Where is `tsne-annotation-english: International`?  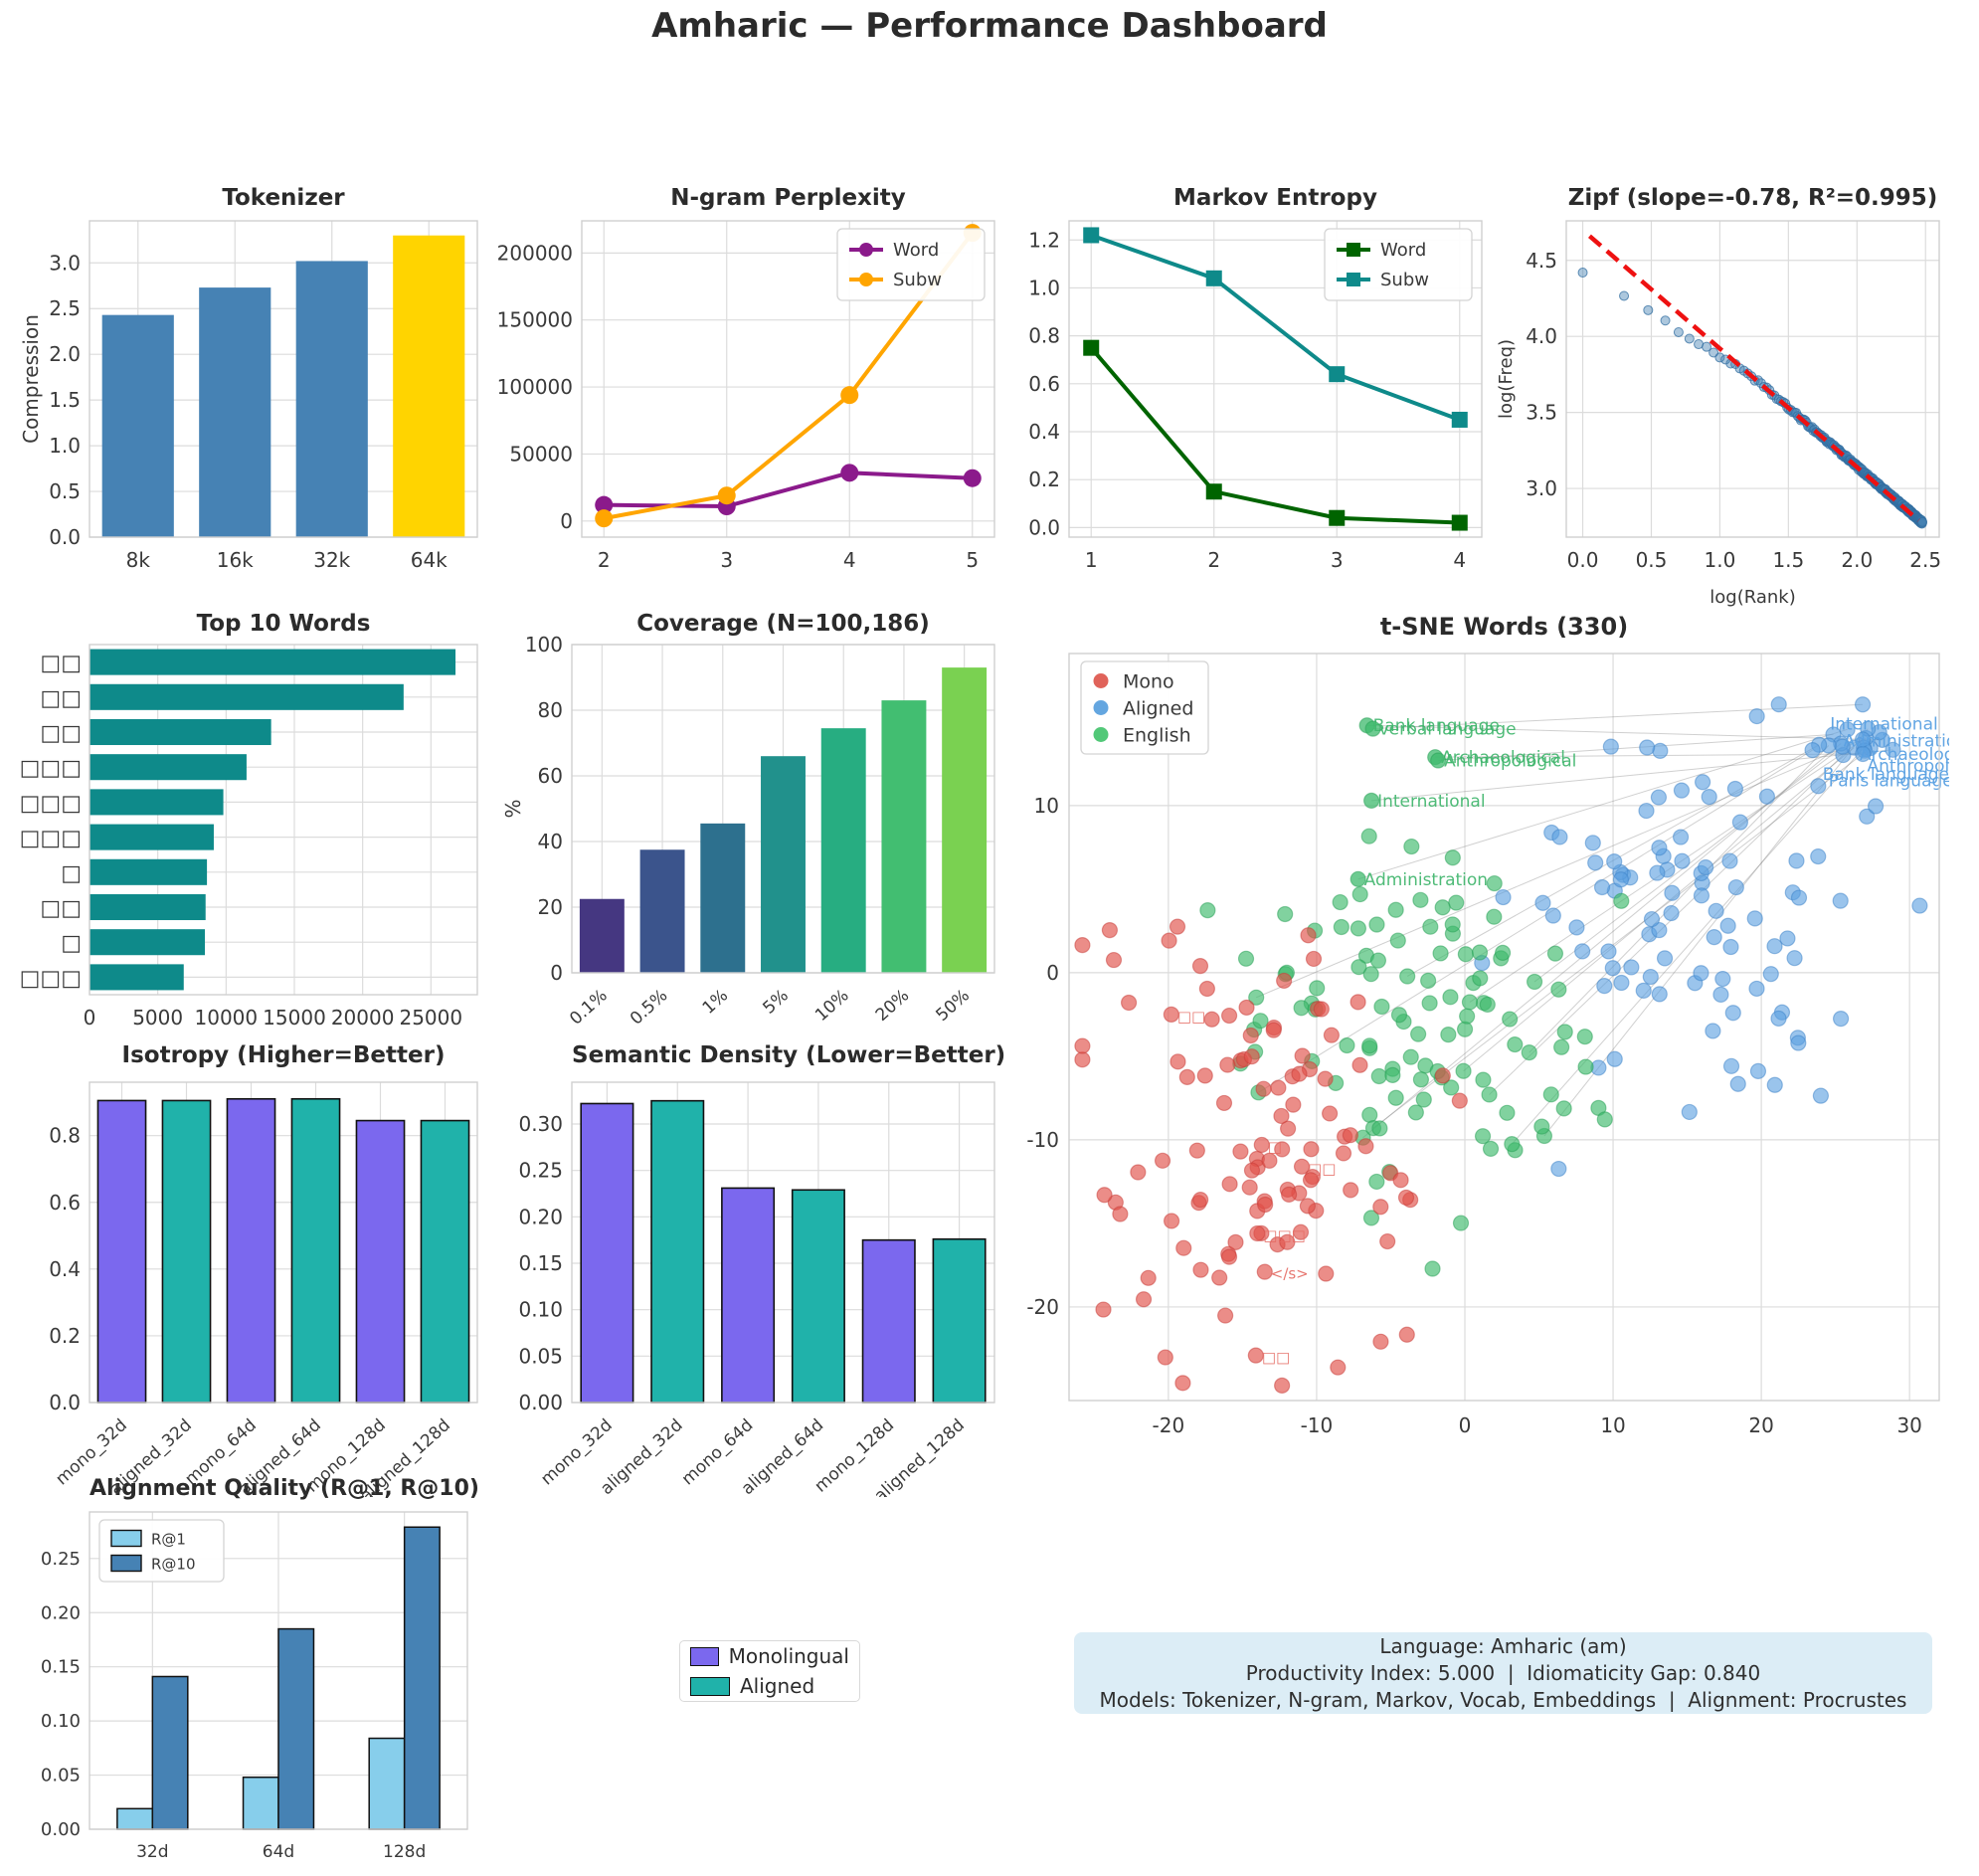
tsne-annotation-english: International is located at coordinates (1431, 802).